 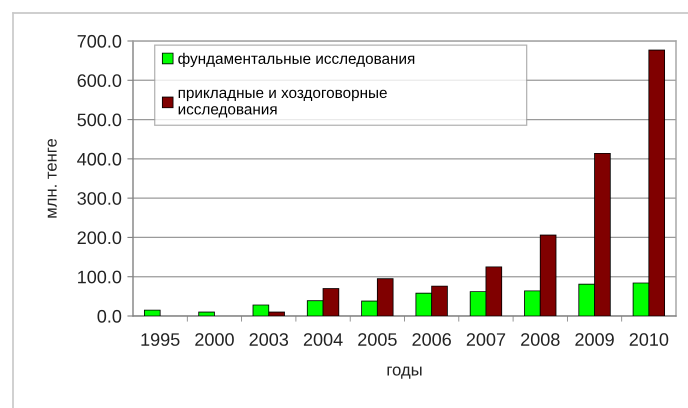 I want to click on legend-label: прикладные и хоздоговорные исследования, so click(x=282, y=104).